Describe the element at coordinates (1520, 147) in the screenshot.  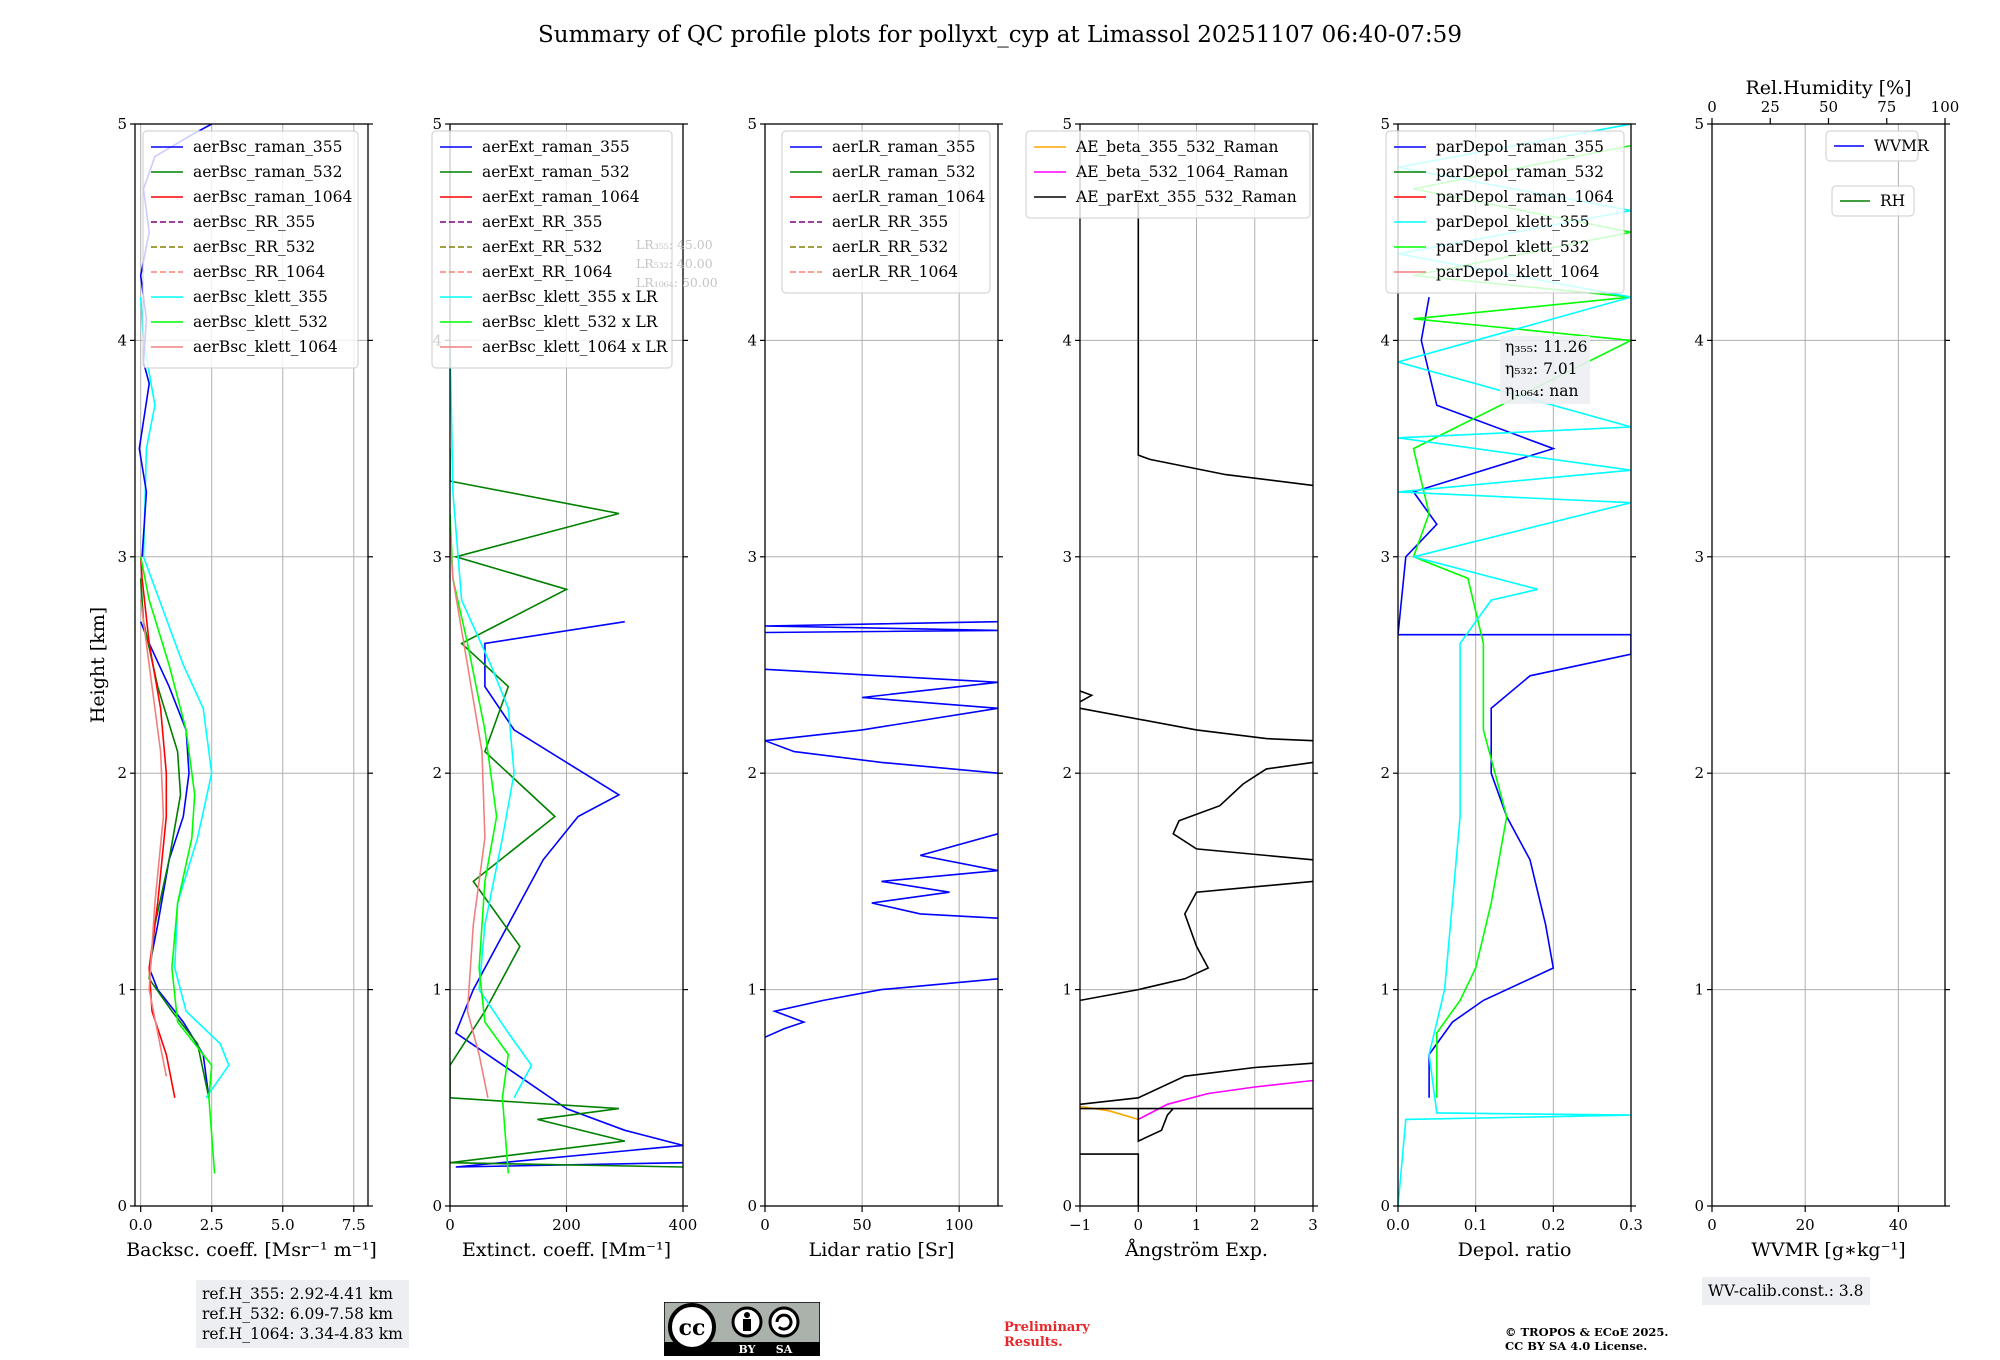
I see `legend-label: parDepol_raman_355` at that location.